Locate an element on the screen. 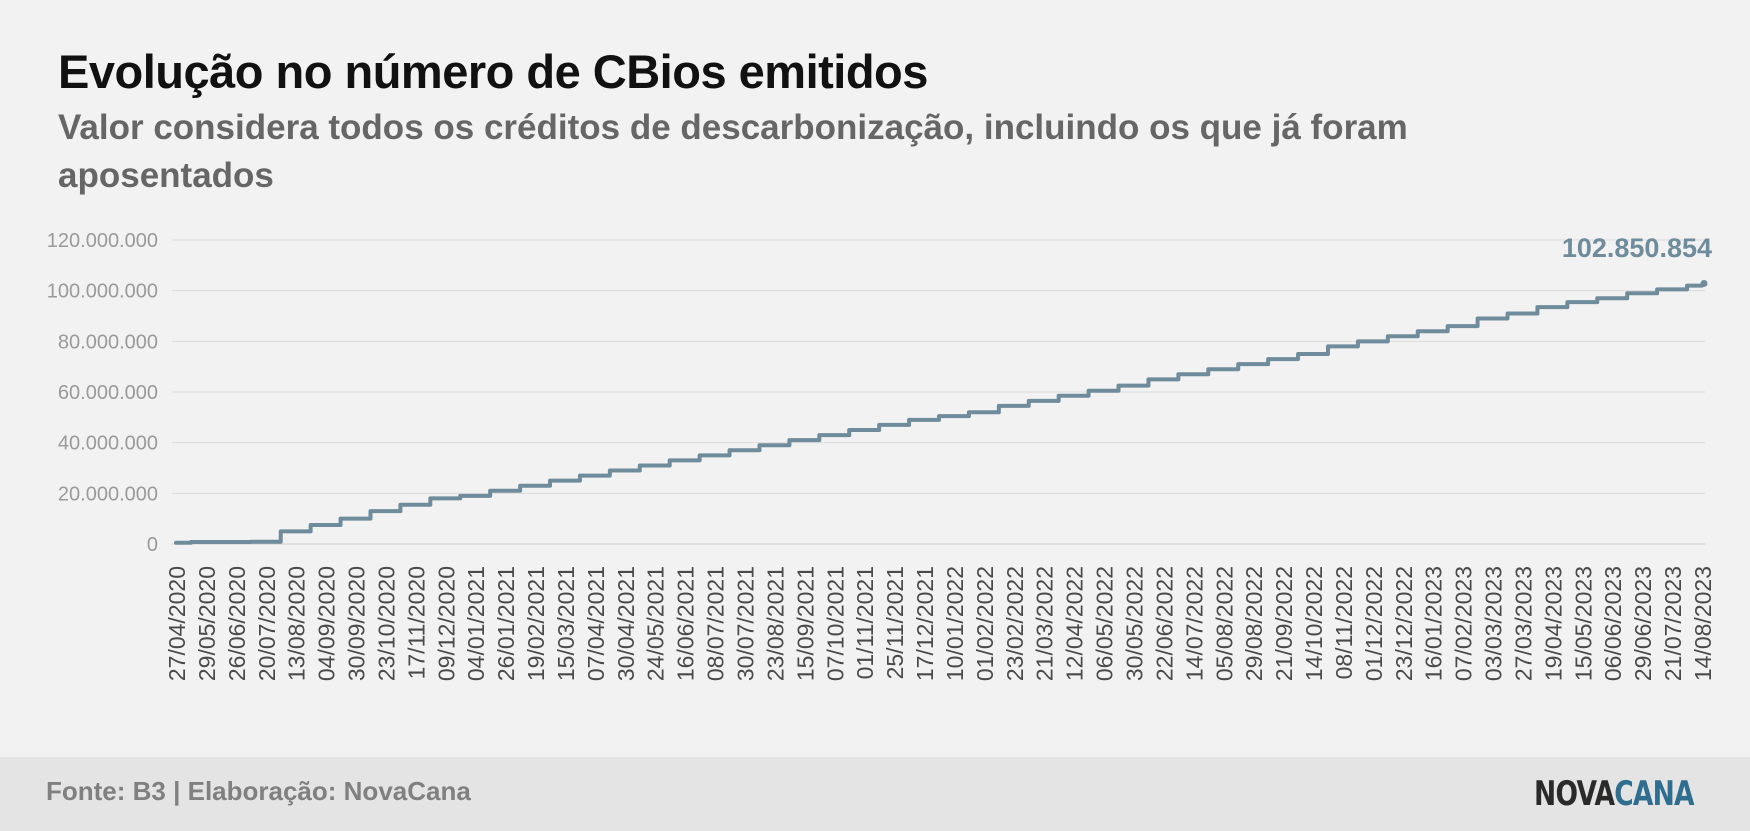  x-tick-label: 21/09/2022 is located at coordinates (1284, 623).